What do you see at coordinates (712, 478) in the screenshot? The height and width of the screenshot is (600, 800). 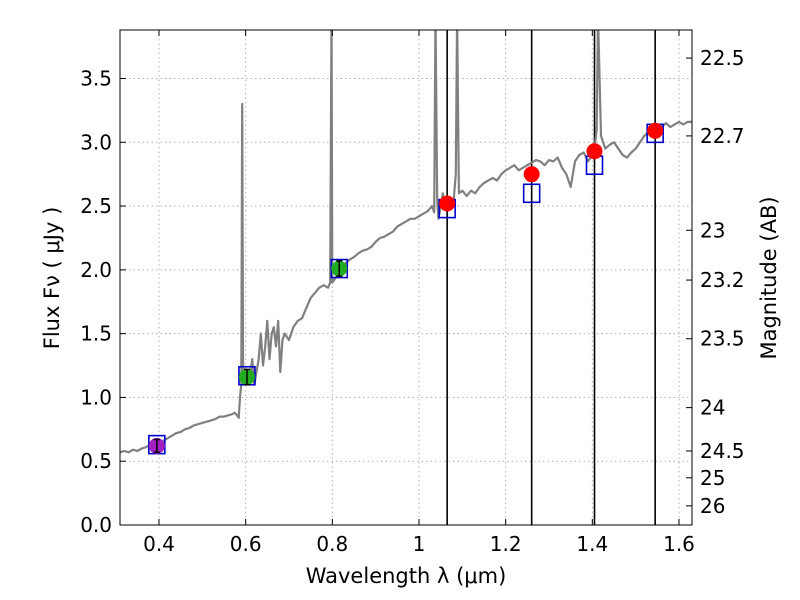 I see `magnitude-tick-label: 25` at bounding box center [712, 478].